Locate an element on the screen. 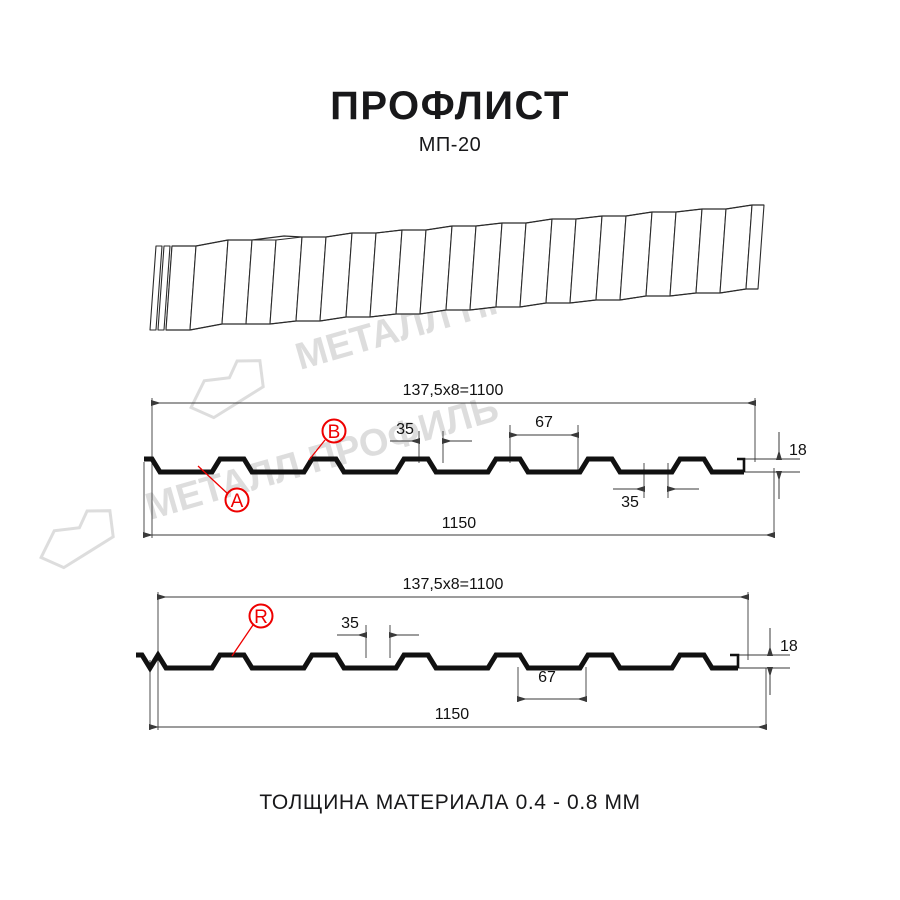  marker-a-label: A is located at coordinates (237, 501).